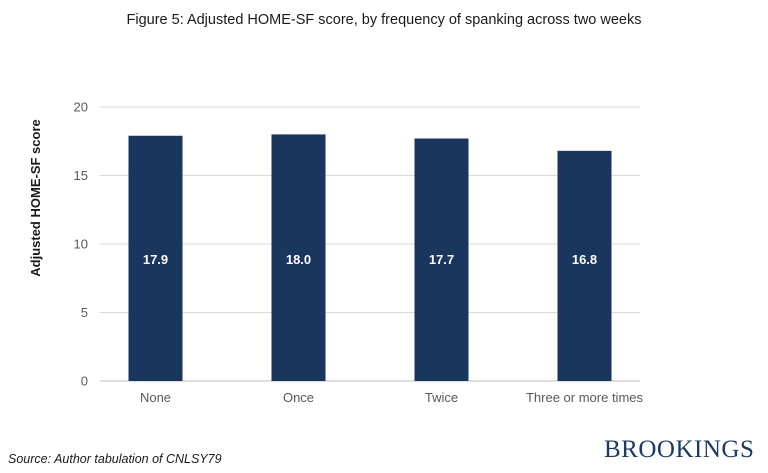 This screenshot has height=473, width=768. Describe the element at coordinates (84, 312) in the screenshot. I see `y-tick-label: 5` at that location.